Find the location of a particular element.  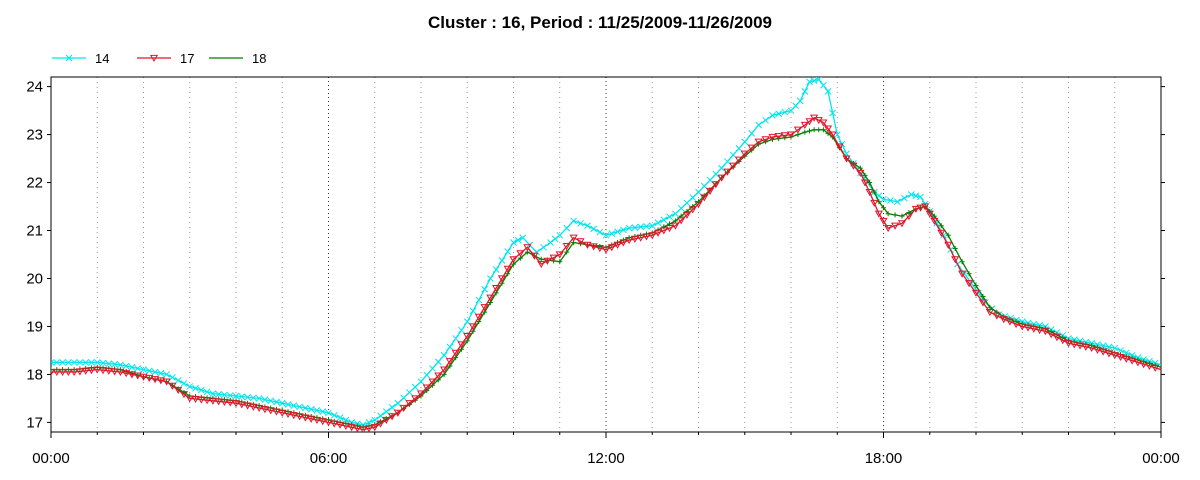

legend-item-14: 14 is located at coordinates (80, 58).